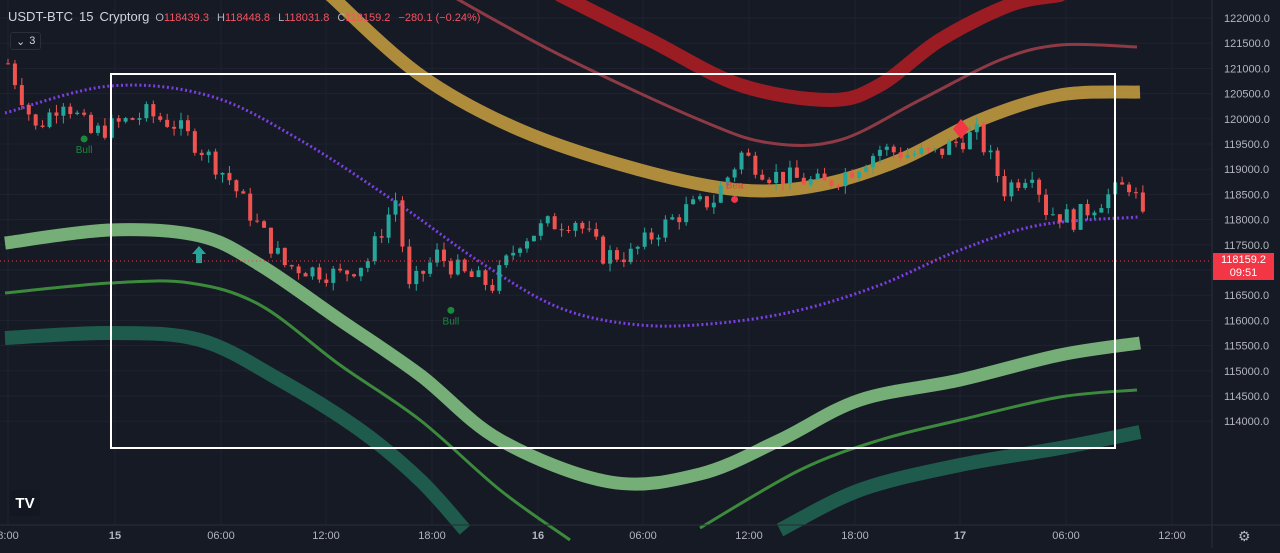 The image size is (1280, 553). What do you see at coordinates (247, 18) in the screenshot?
I see `high-value: 118448.8` at bounding box center [247, 18].